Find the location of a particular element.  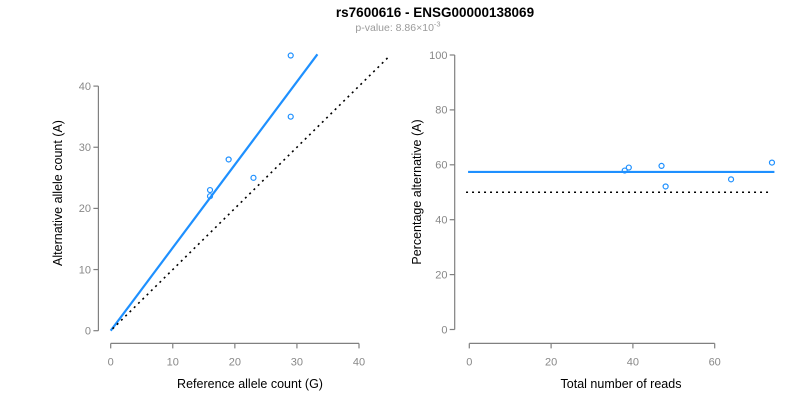

y-axis-title: Percentage alternative (A) is located at coordinates (417, 191).